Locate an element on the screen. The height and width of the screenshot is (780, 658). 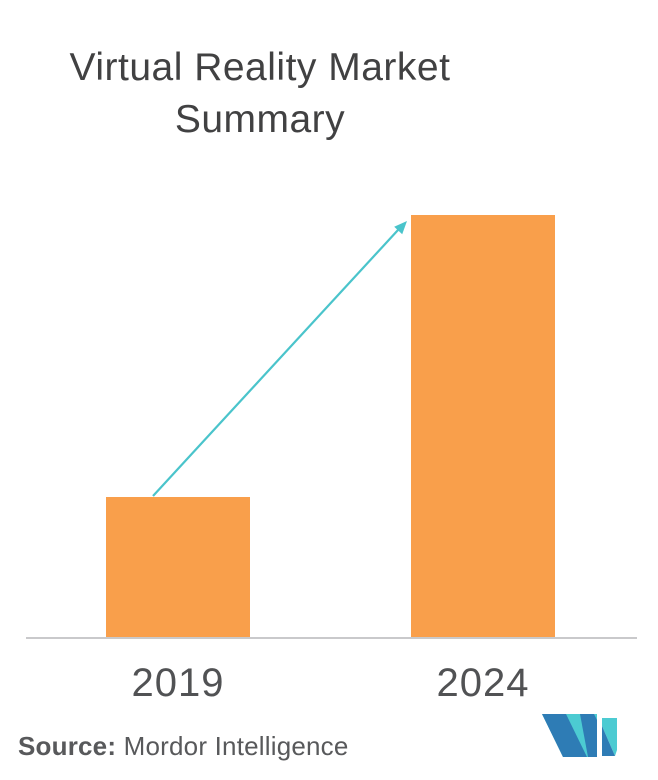
source-text: Mordor Intelligence is located at coordinates (232, 746).